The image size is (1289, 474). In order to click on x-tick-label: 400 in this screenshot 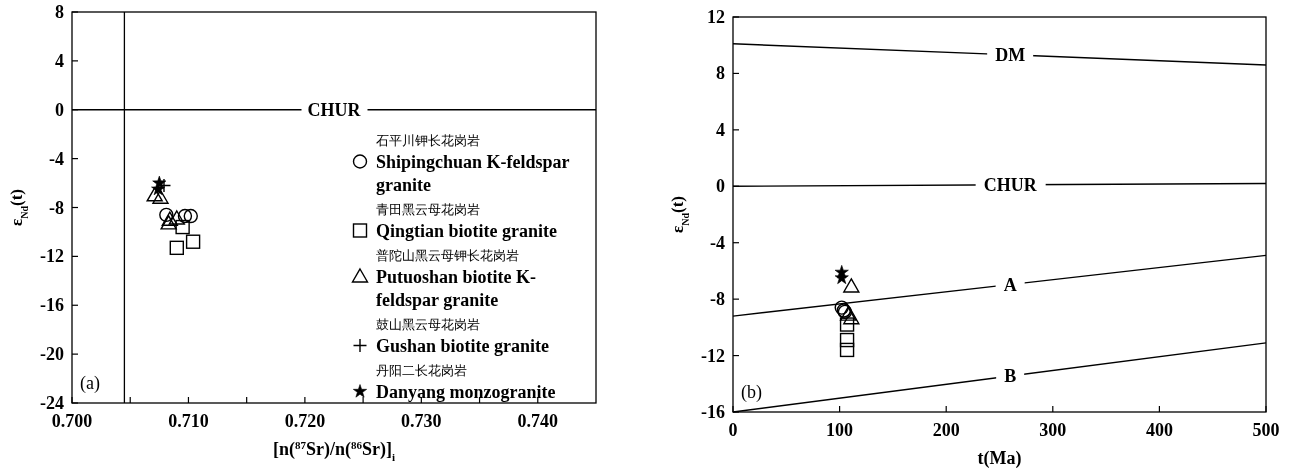, I will do `click(1159, 430)`.